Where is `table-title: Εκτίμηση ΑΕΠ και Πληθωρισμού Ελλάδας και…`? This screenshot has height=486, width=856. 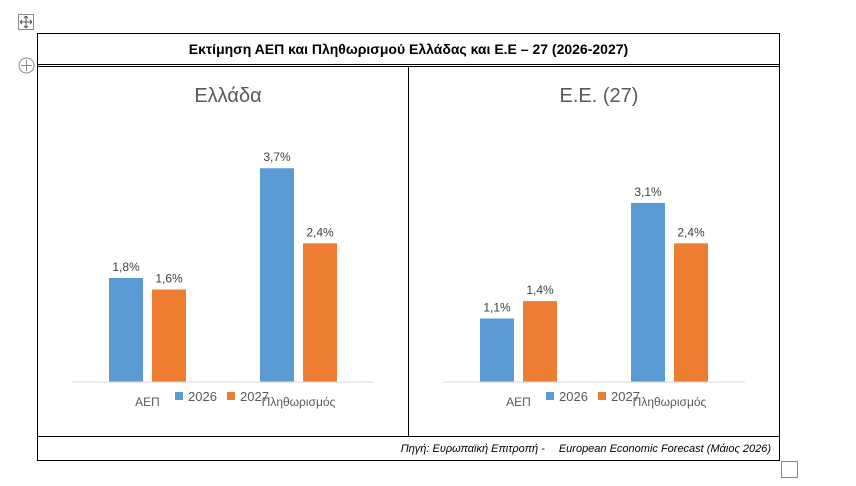
table-title: Εκτίμηση ΑΕΠ και Πληθωρισμού Ελλάδας και… is located at coordinates (408, 49).